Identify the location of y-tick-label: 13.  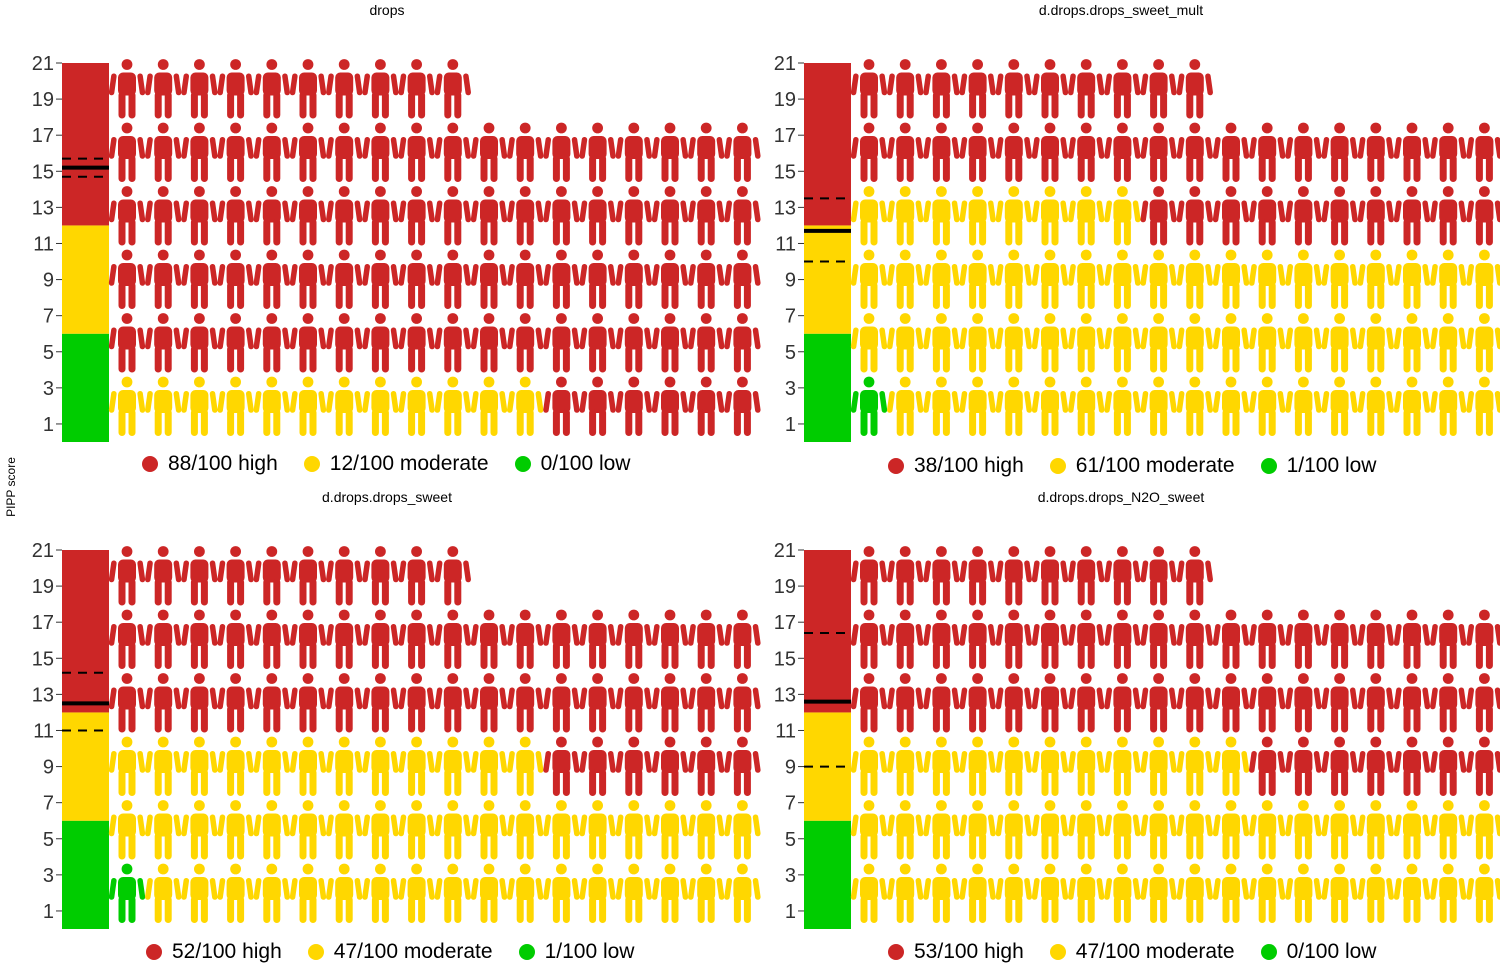
(785, 208).